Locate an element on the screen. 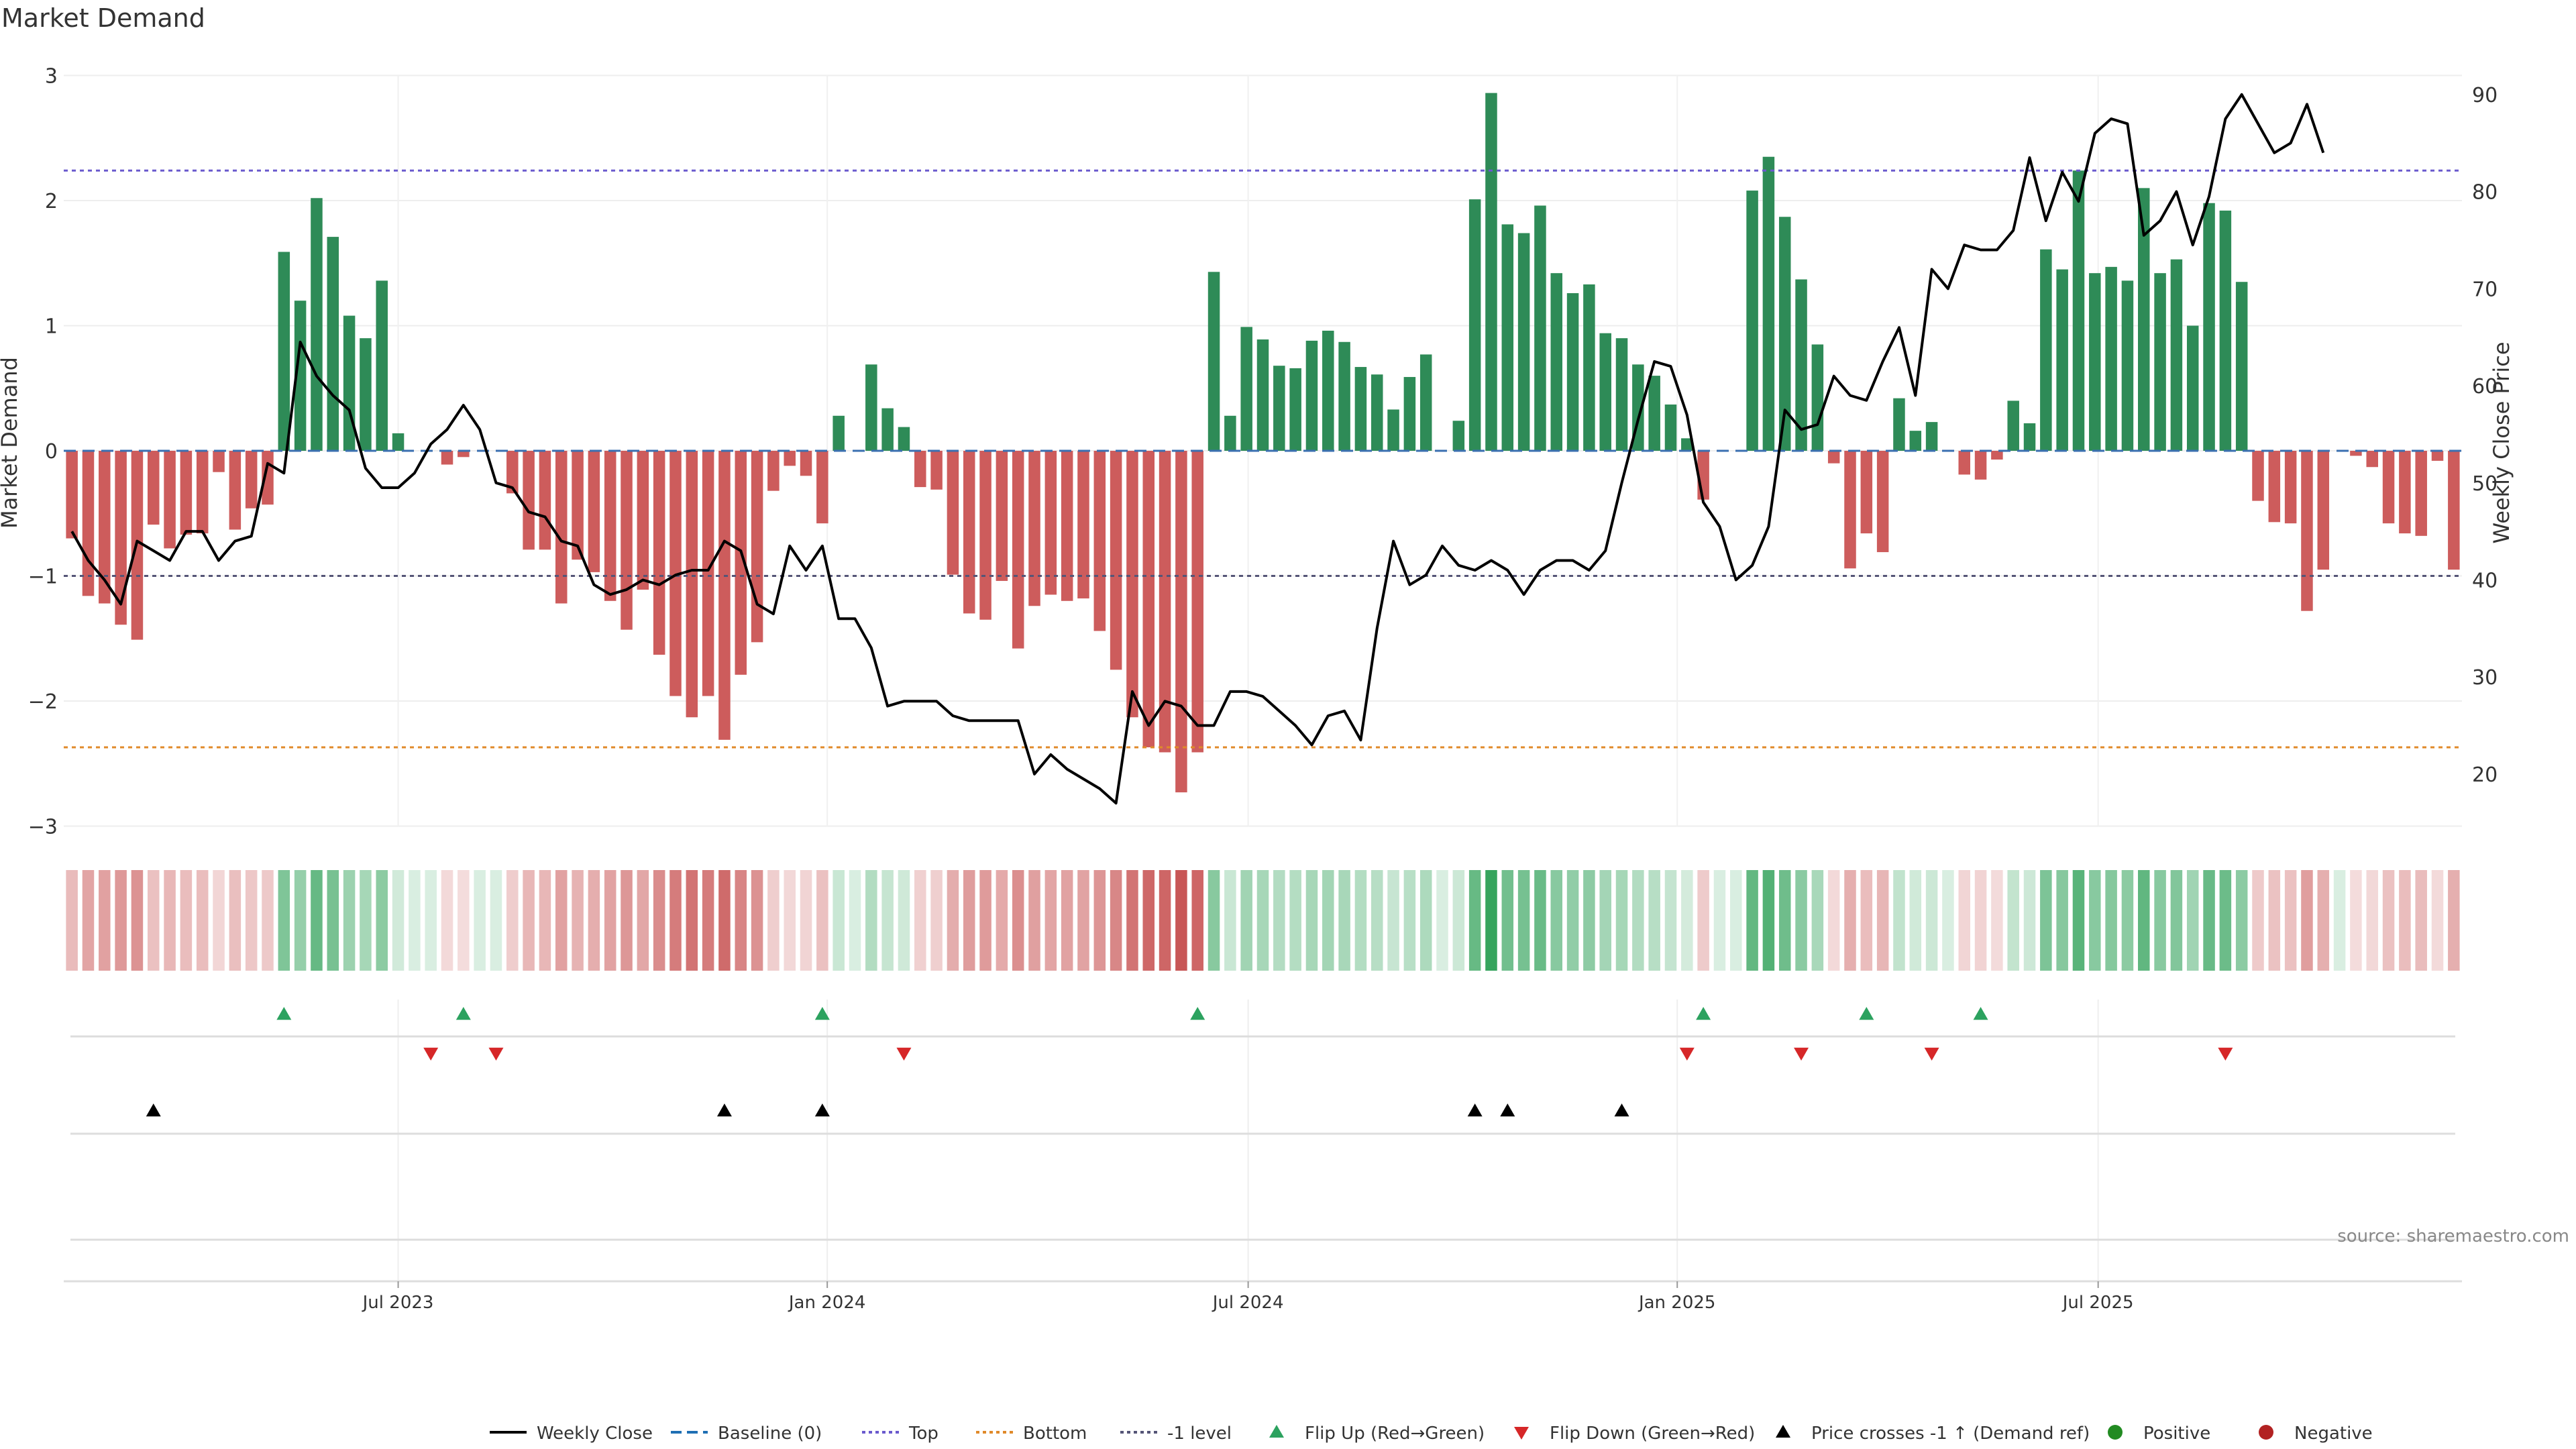 This screenshot has height=1449, width=2576. y-tick-label: −3 is located at coordinates (43, 827).